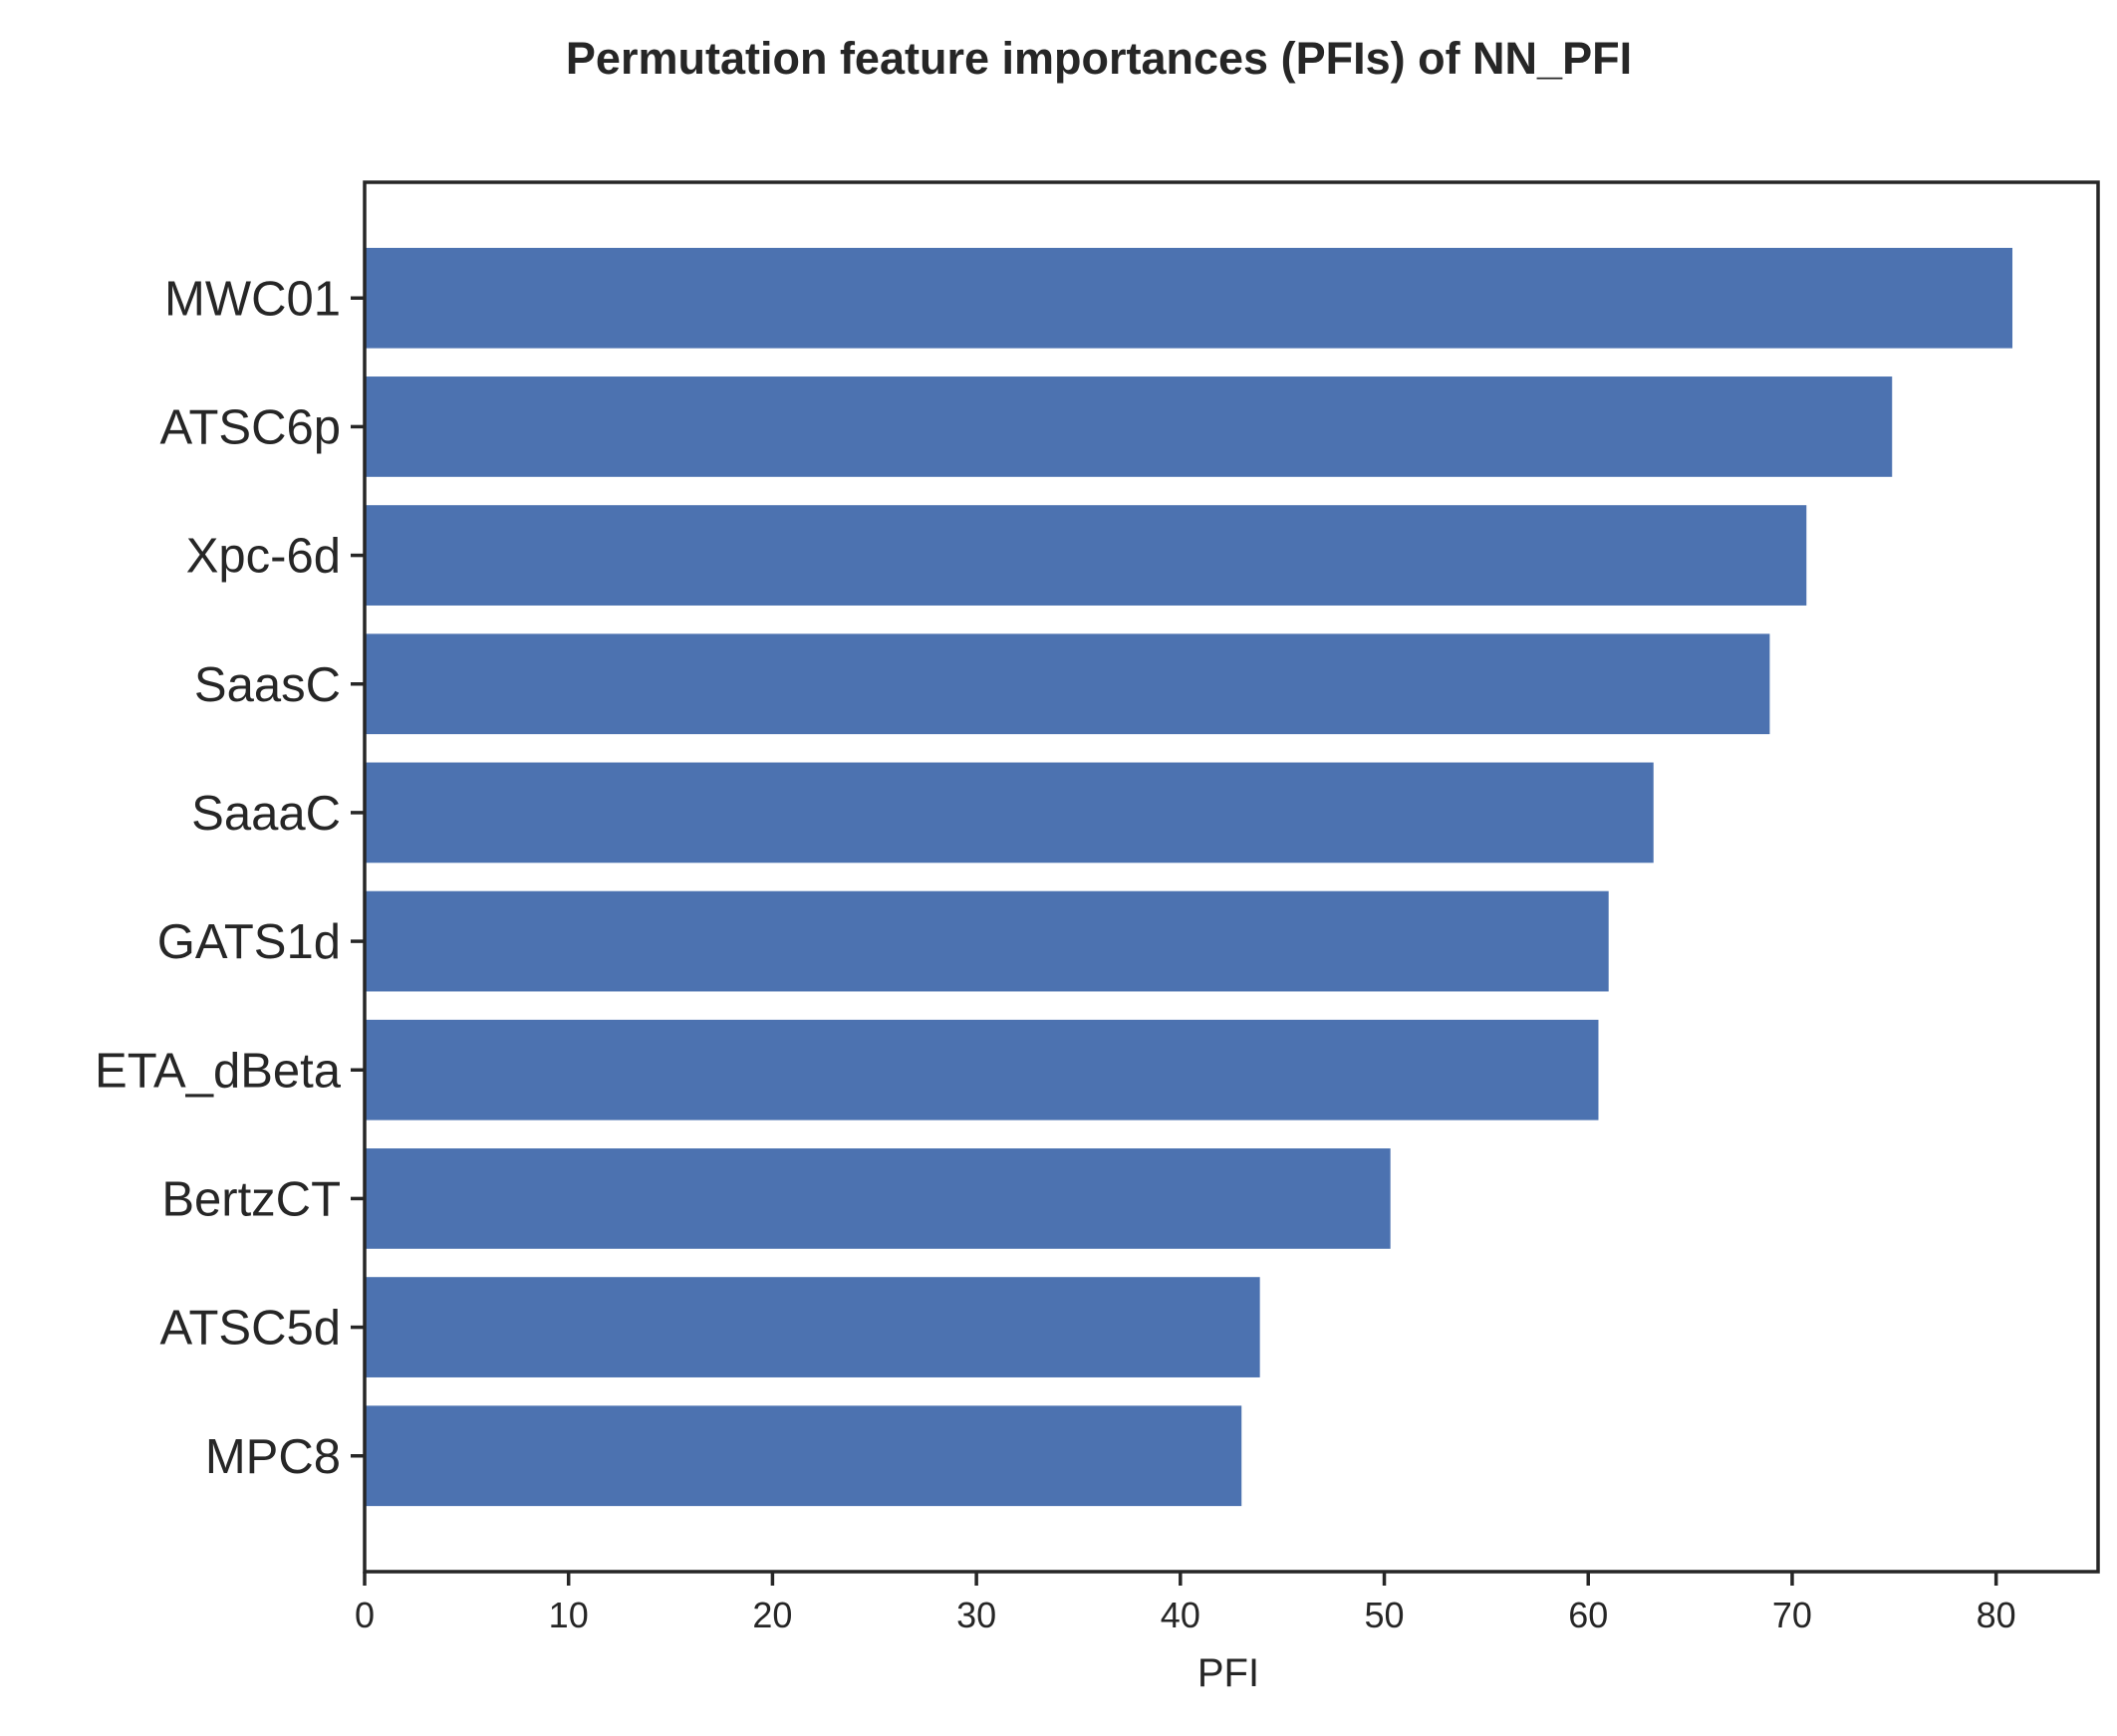 Image resolution: width=2117 pixels, height=1736 pixels. I want to click on y-tick-label: MPC8, so click(273, 1457).